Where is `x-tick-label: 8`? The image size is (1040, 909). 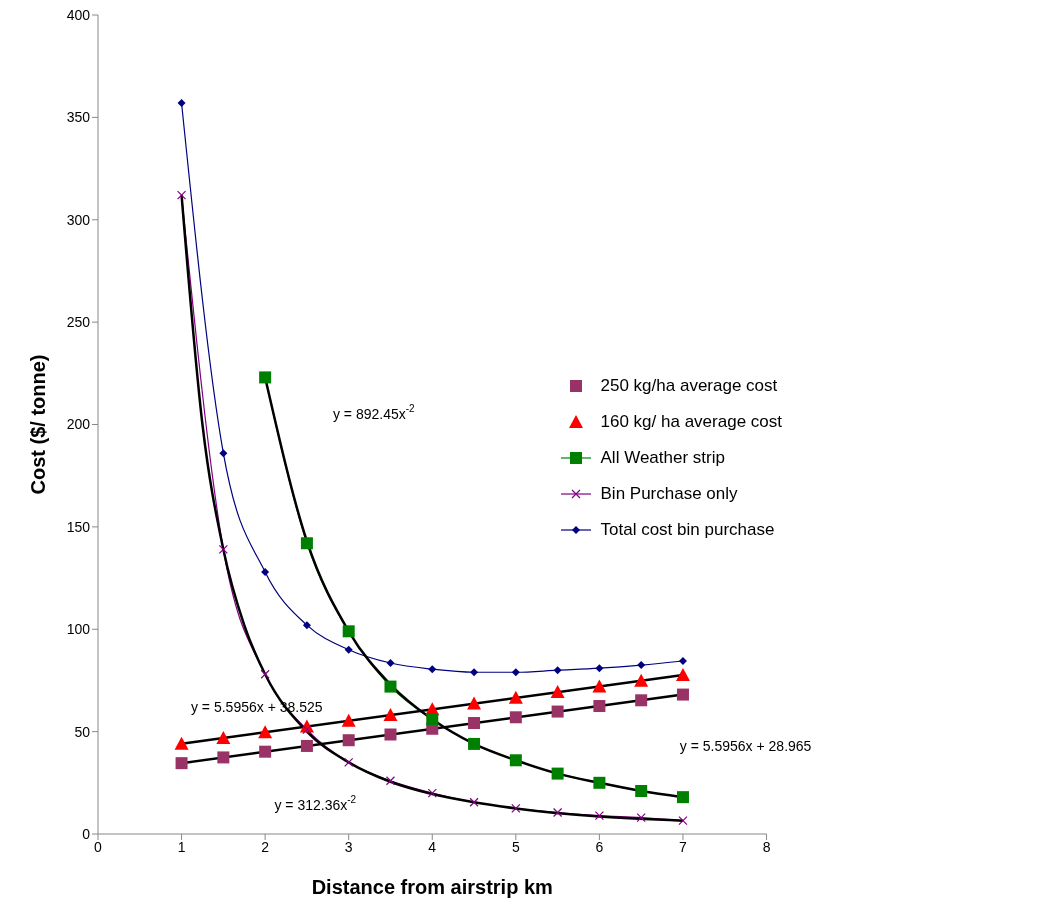 x-tick-label: 8 is located at coordinates (766, 846).